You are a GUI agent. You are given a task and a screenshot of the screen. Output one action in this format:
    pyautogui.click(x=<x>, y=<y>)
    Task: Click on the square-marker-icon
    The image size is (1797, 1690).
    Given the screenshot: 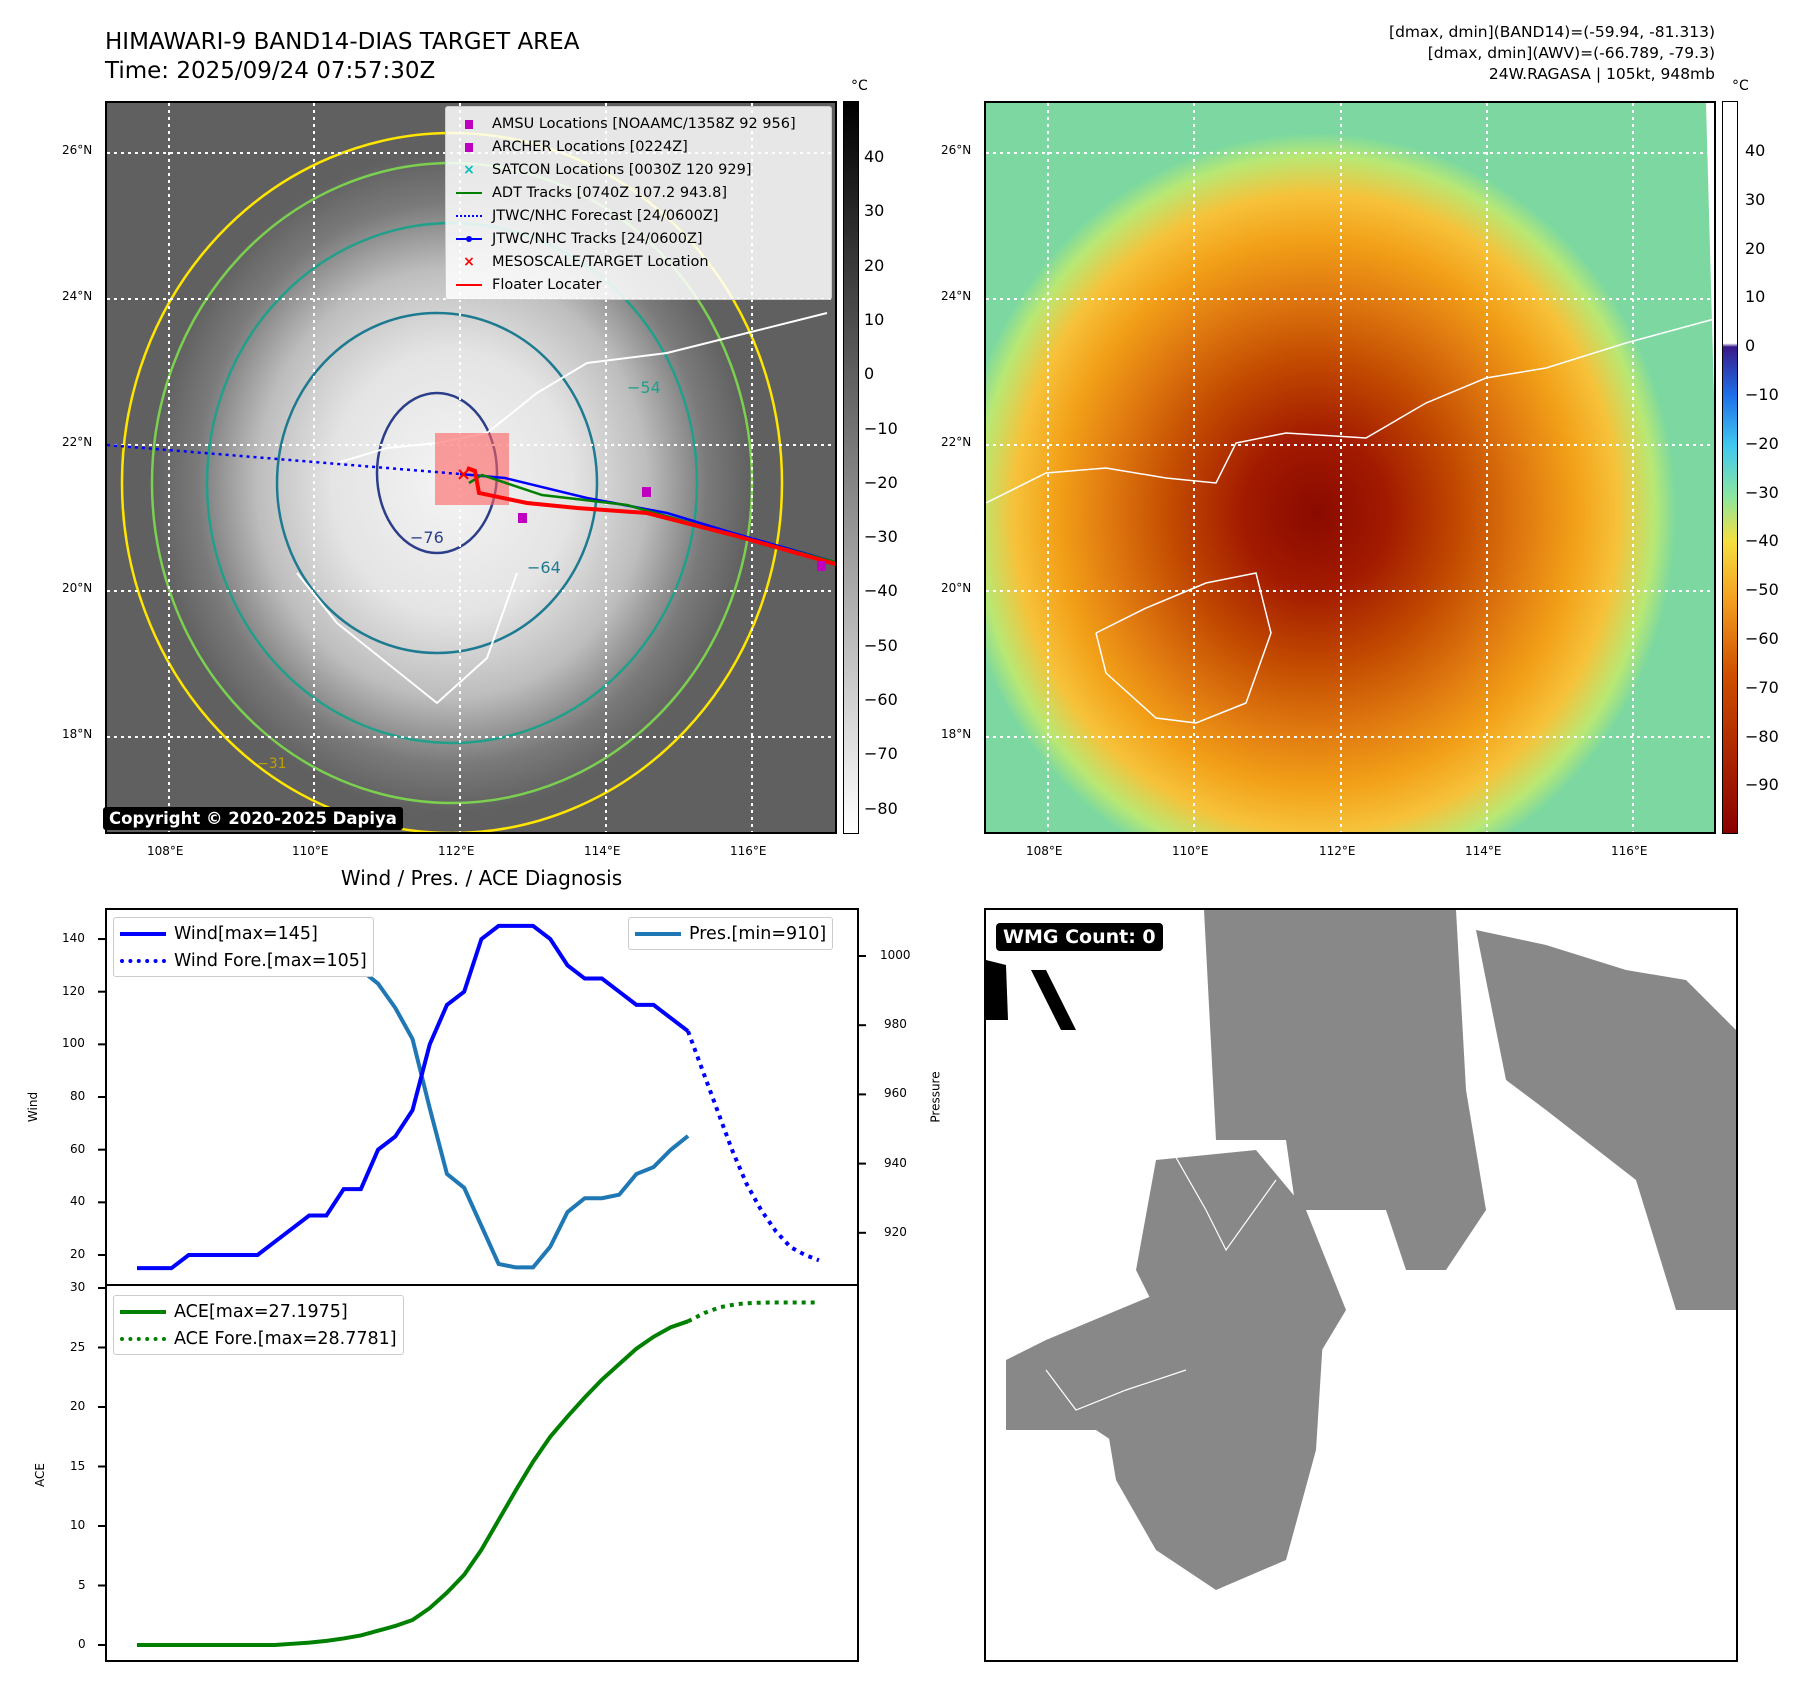 What is the action you would take?
    pyautogui.click(x=469, y=147)
    